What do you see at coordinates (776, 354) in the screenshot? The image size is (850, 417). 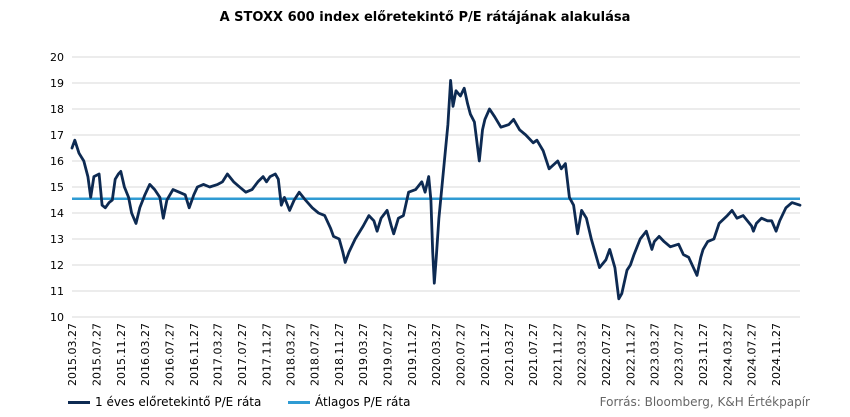 I see `x-tick-label: 2024.11.27` at bounding box center [776, 354].